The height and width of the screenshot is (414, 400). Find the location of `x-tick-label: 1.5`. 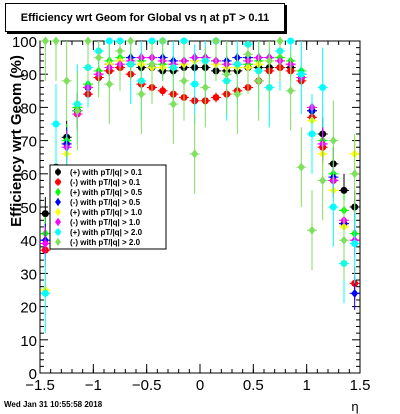

x-tick-label: 1.5 is located at coordinates (360, 385).